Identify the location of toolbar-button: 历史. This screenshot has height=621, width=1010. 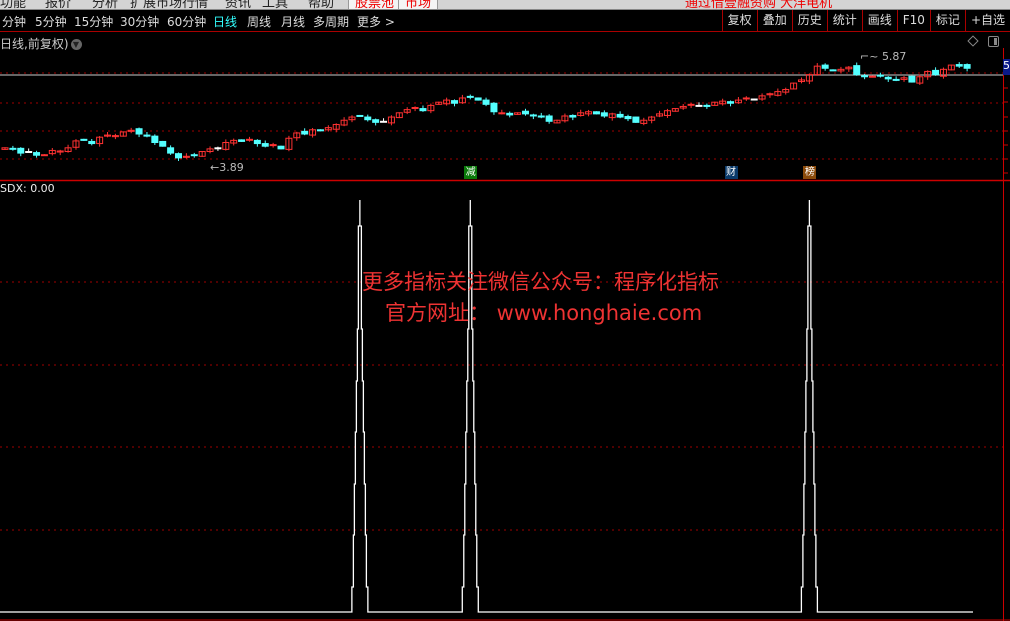
(809, 21).